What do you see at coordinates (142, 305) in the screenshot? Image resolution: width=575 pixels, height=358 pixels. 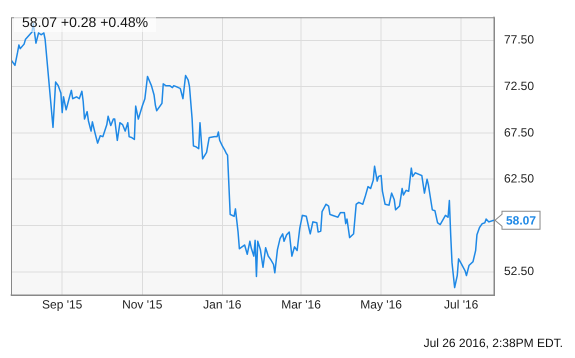 I see `x-tick-label: Nov '15` at bounding box center [142, 305].